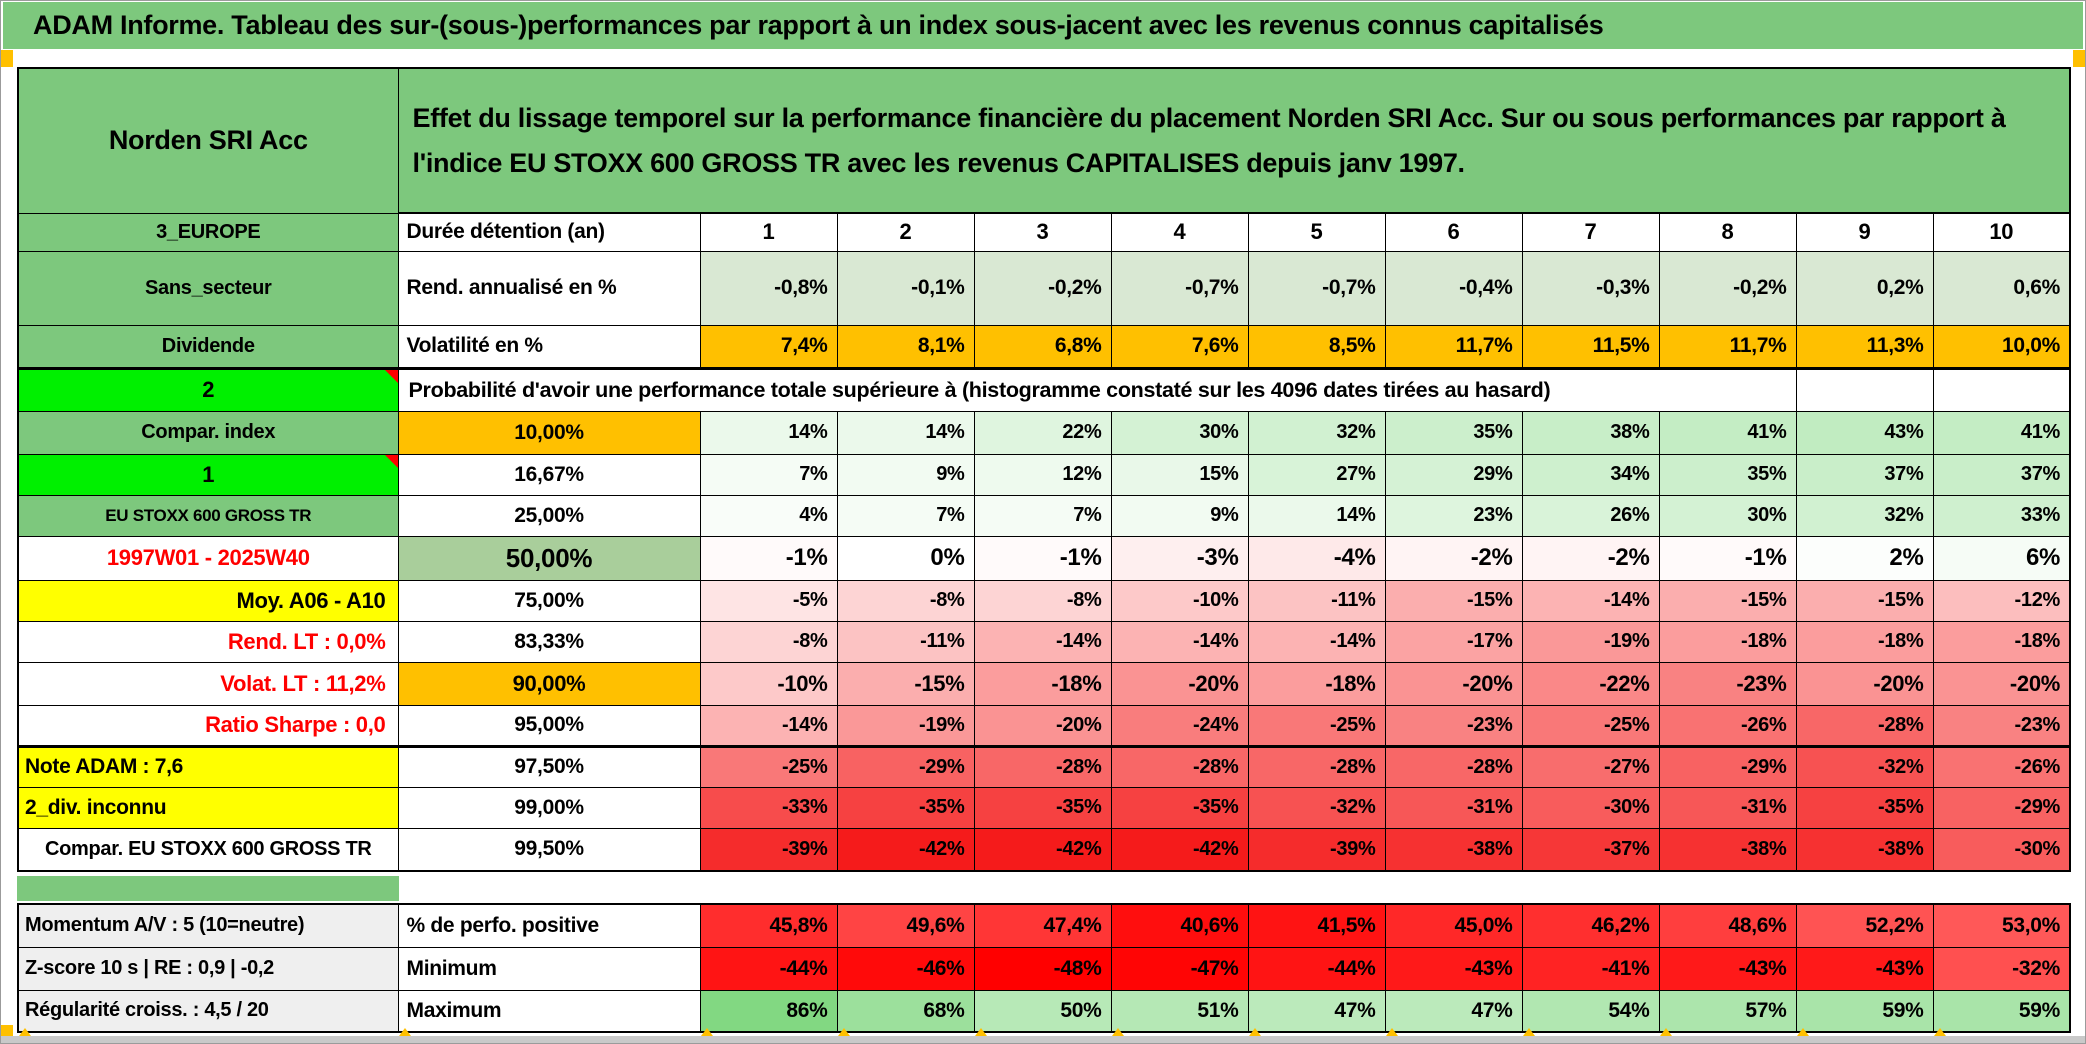 This screenshot has height=1044, width=2086. What do you see at coordinates (1179, 968) in the screenshot?
I see `data-cell: -47%` at bounding box center [1179, 968].